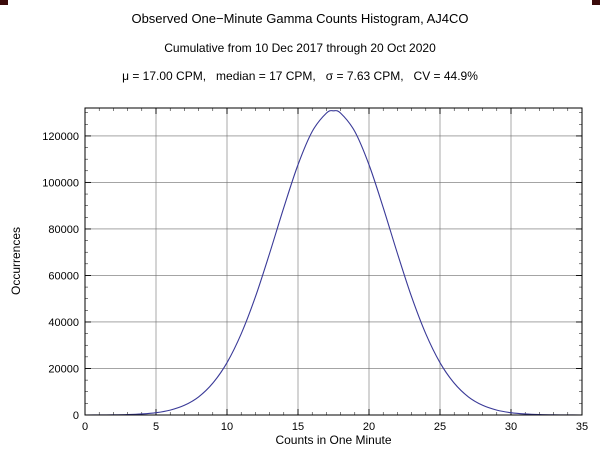  What do you see at coordinates (227, 427) in the screenshot?
I see `x-tick-label: 10` at bounding box center [227, 427].